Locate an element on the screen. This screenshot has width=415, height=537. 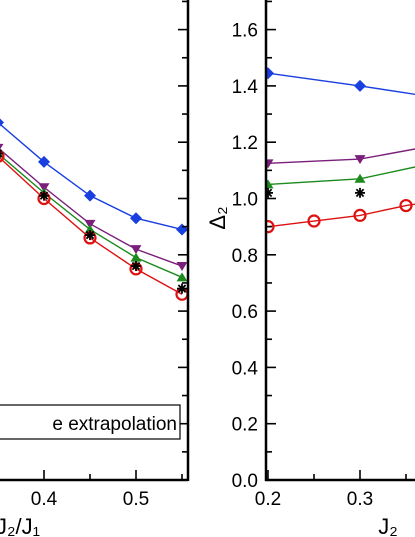
left-series-1-line is located at coordinates (91, 207).